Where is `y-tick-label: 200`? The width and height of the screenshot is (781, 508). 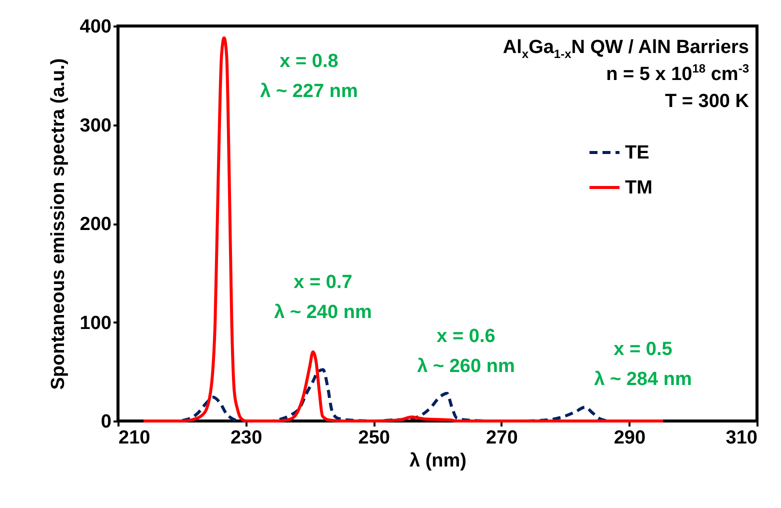
y-tick-label: 200 is located at coordinates (96, 224).